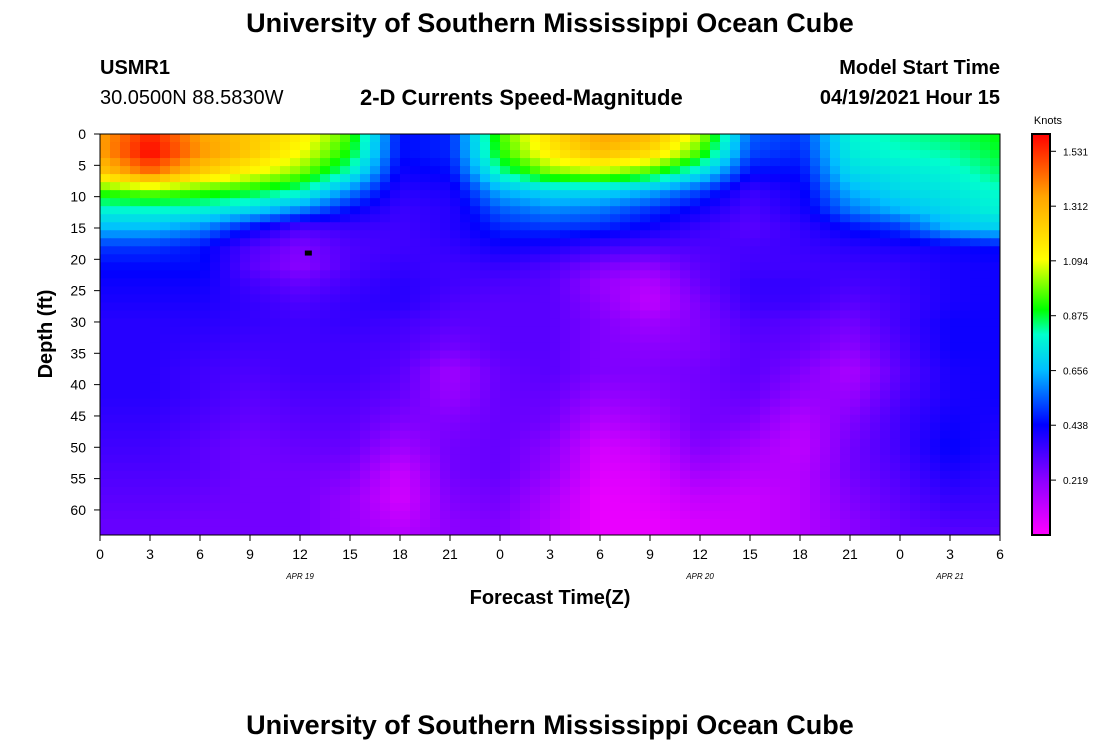  I want to click on x-tick-label: 0, so click(100, 554).